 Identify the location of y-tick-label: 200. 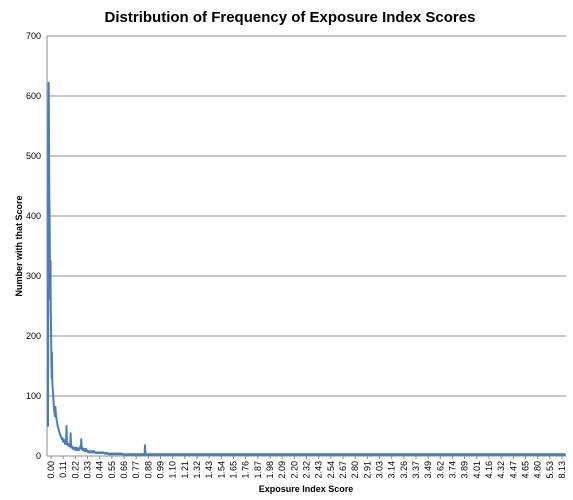
(33, 336).